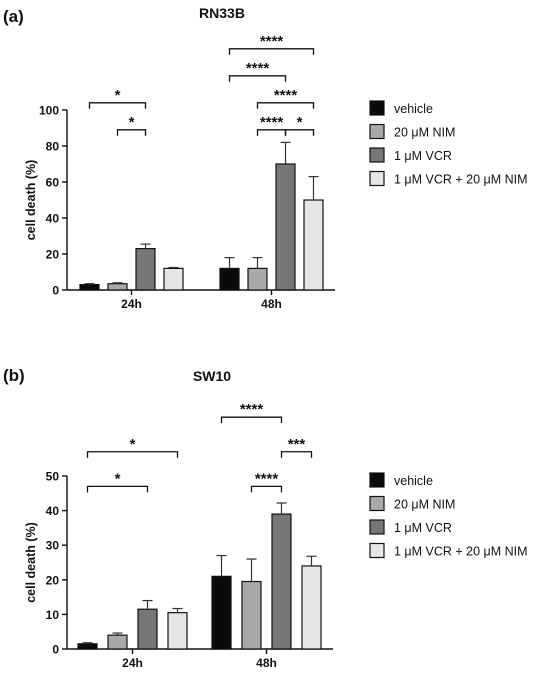 This screenshot has height=679, width=550. What do you see at coordinates (53, 147) in the screenshot?
I see `y-tick-label: 80` at bounding box center [53, 147].